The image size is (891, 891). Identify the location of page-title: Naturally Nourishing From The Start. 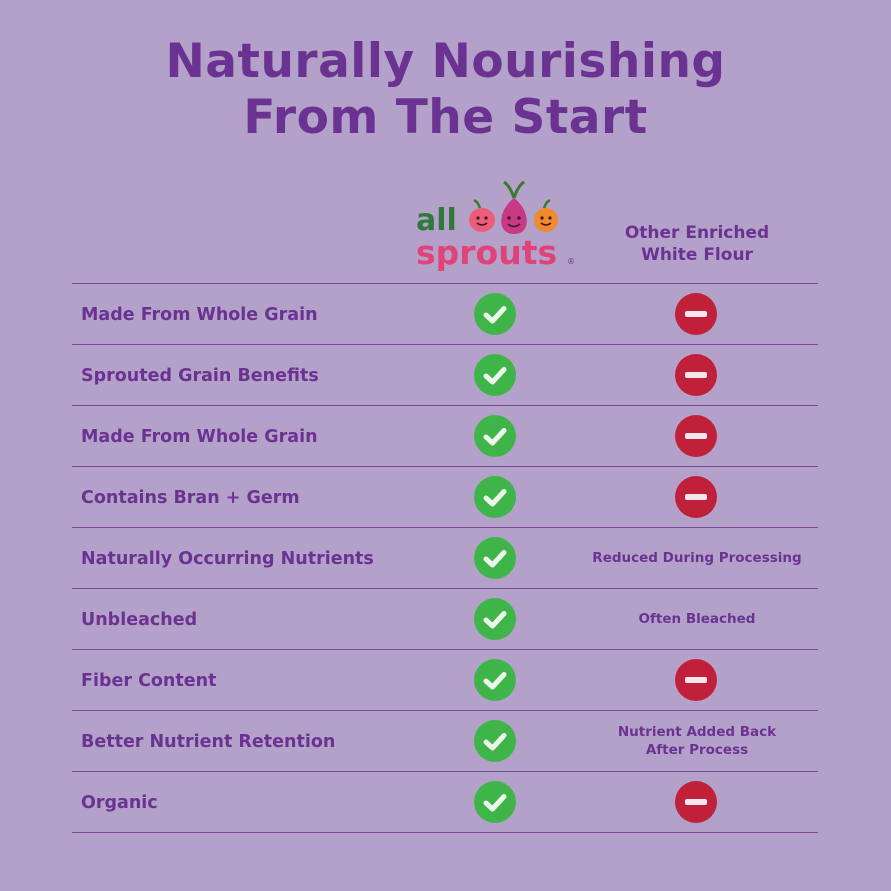
(445, 90).